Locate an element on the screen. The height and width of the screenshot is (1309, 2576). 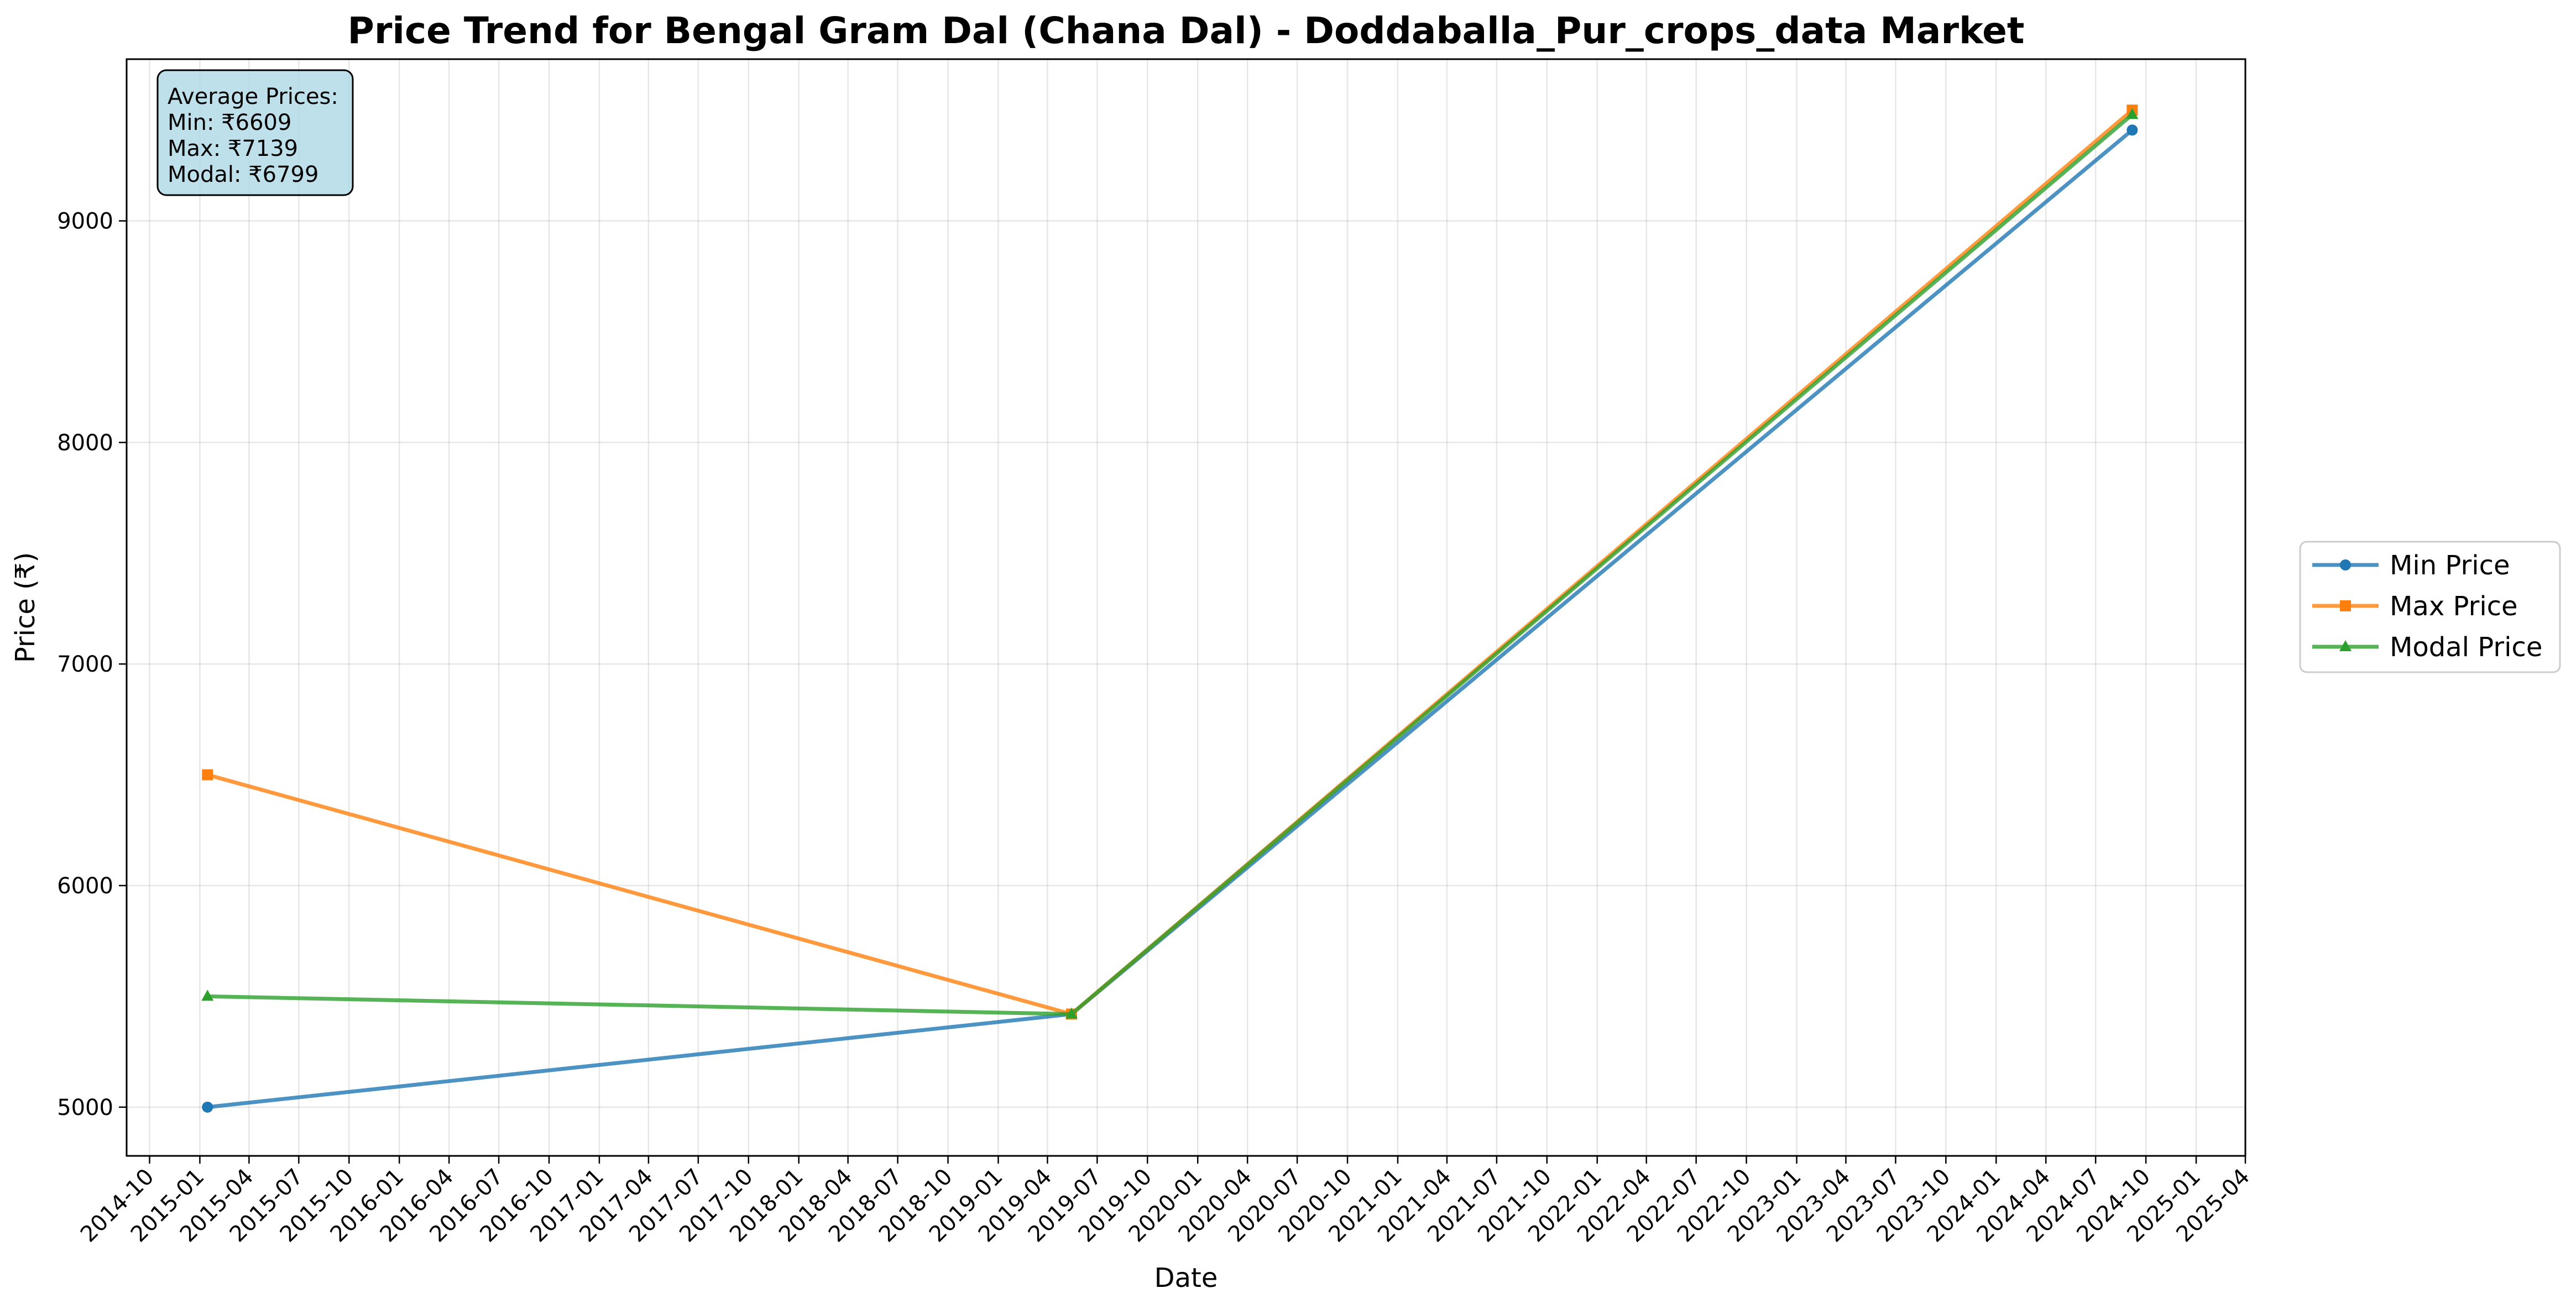
stats-line: Max: ₹7139 is located at coordinates (233, 148).